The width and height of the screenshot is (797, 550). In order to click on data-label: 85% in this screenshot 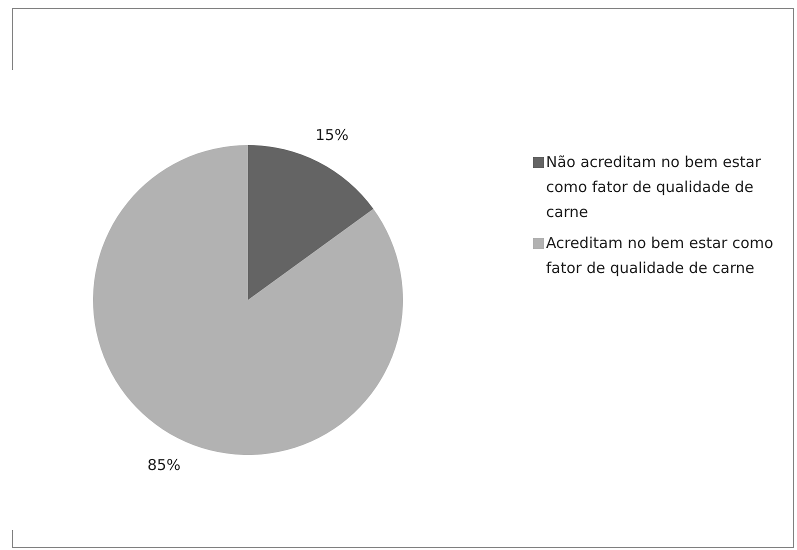, I will do `click(164, 465)`.